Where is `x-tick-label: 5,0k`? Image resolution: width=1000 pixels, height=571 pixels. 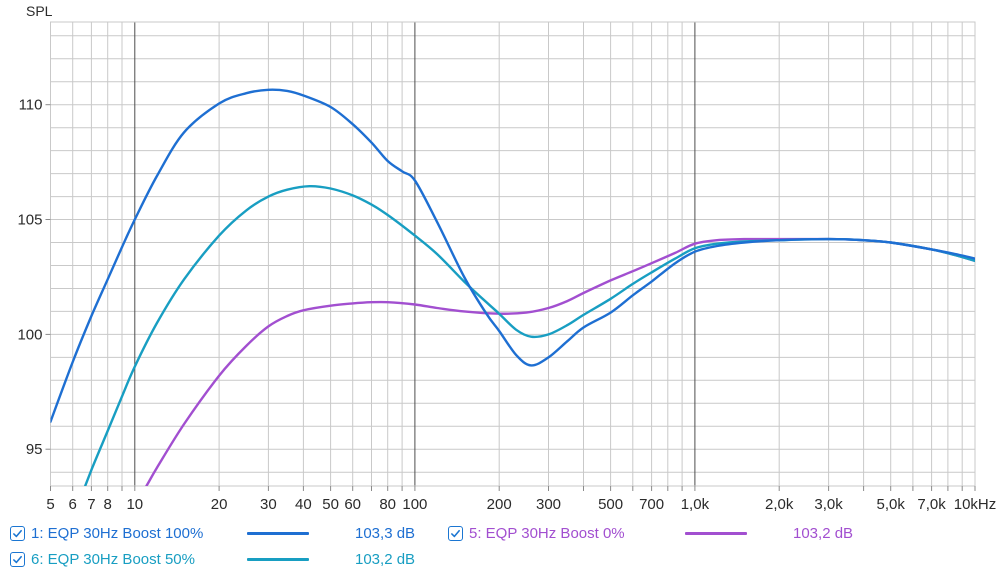 x-tick-label: 5,0k is located at coordinates (891, 504).